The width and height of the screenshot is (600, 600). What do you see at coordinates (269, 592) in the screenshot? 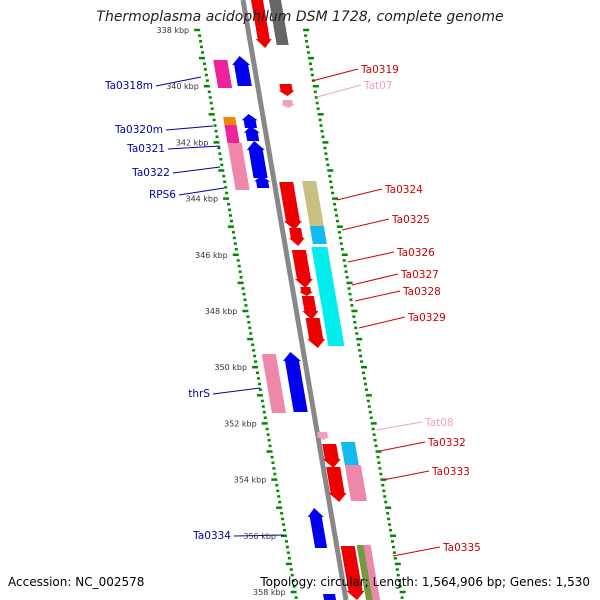
I see `scale-label: 358 kbp` at bounding box center [269, 592].